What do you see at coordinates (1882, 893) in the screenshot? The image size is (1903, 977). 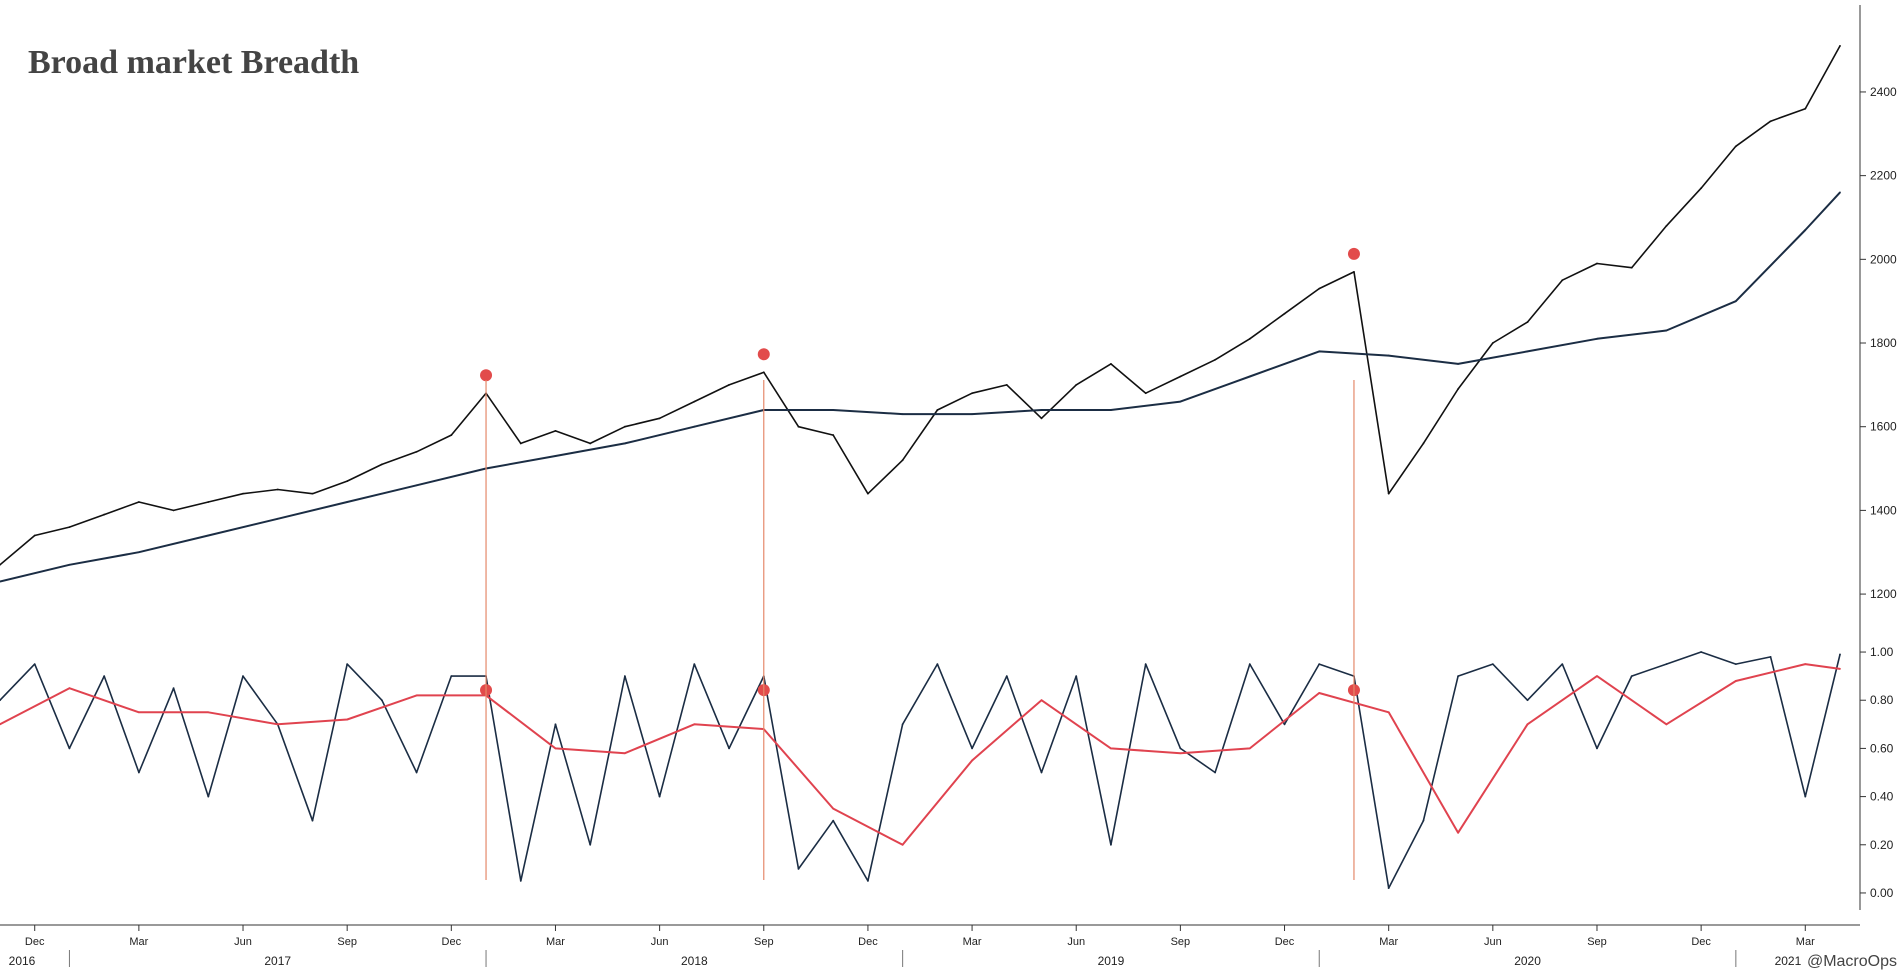 I see `y-tick-label: 0.00` at bounding box center [1882, 893].